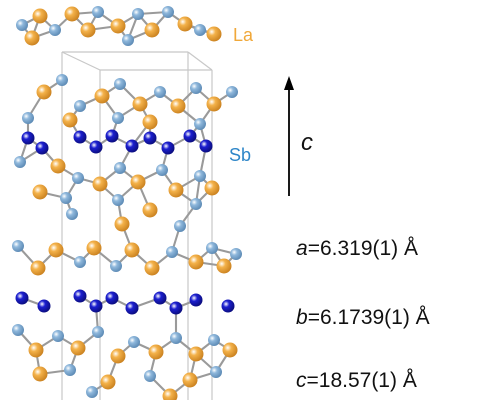 Image resolution: width=477 pixels, height=400 pixels. Describe the element at coordinates (302, 248) in the screenshot. I see `lattice-symbol-a: a` at that location.